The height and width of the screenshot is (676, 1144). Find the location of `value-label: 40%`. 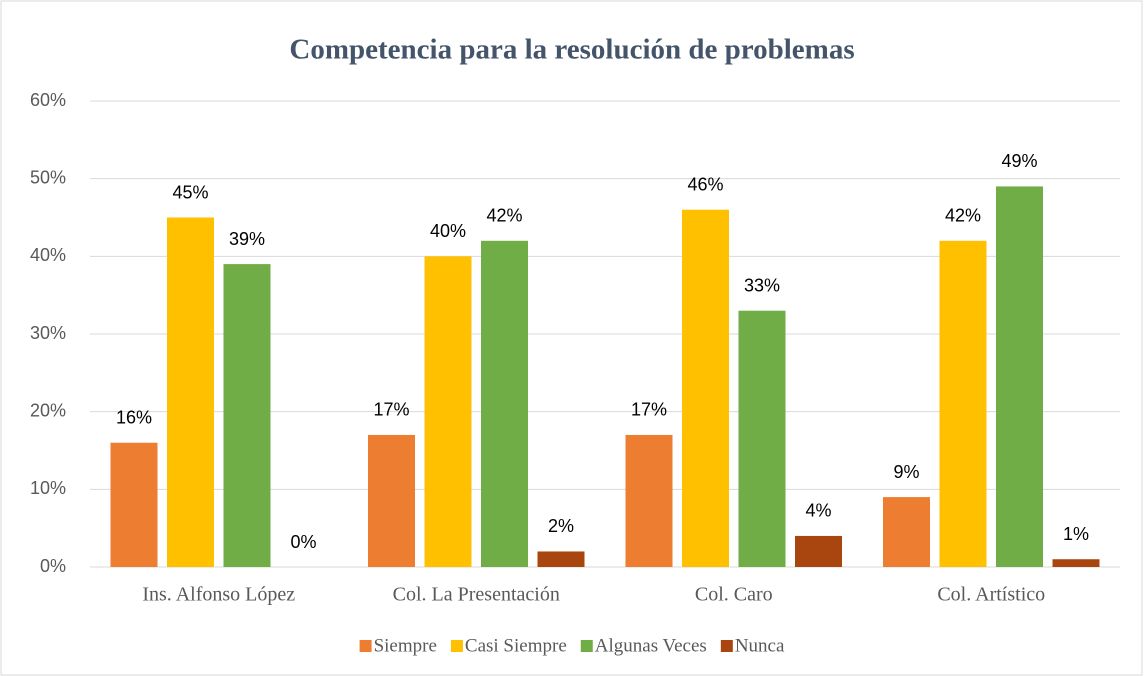

value-label: 40% is located at coordinates (448, 231).